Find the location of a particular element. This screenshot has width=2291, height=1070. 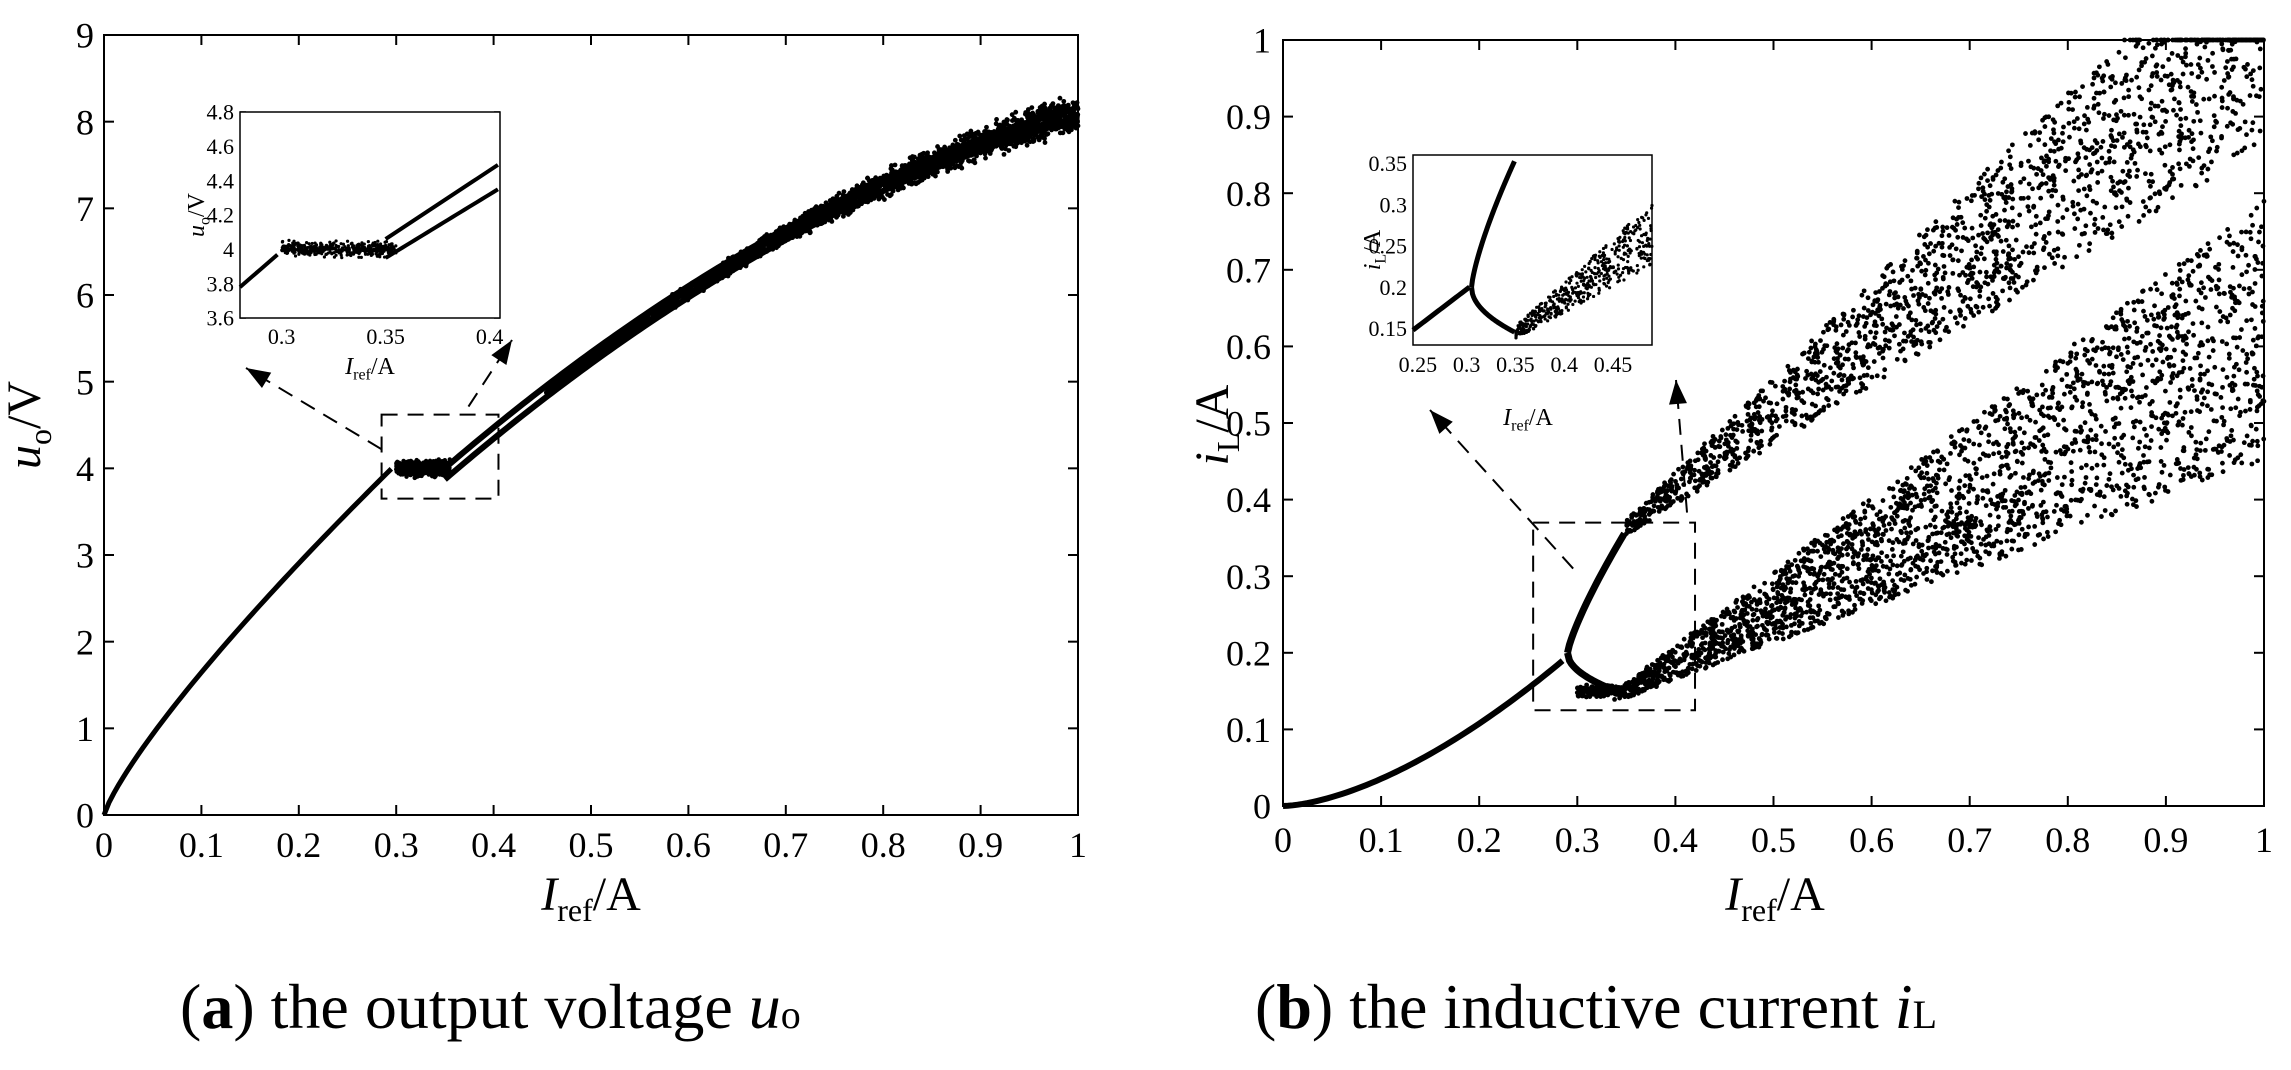

x-tick-label: 0.6 is located at coordinates (1871, 840).